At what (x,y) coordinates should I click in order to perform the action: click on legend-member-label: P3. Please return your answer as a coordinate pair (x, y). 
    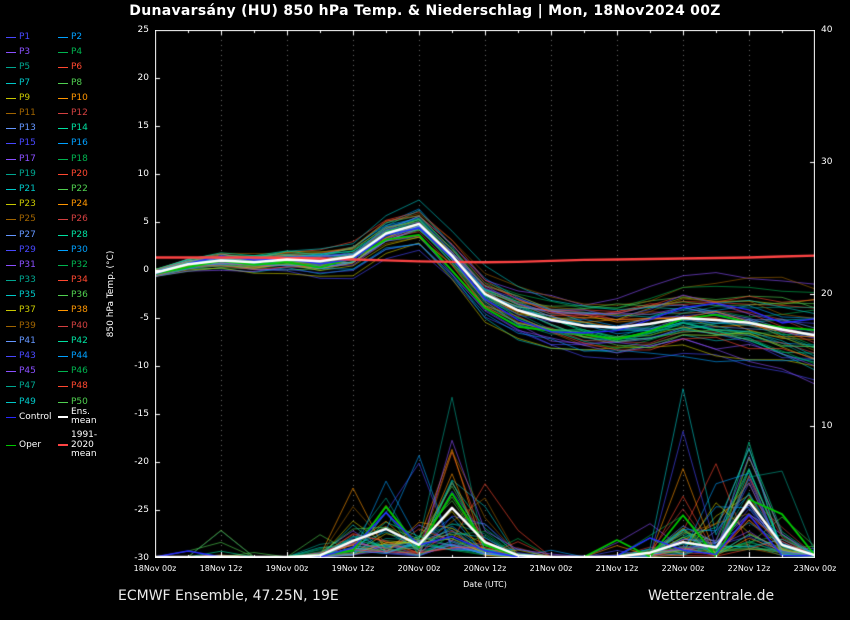
    Looking at the image, I should click on (25, 52).